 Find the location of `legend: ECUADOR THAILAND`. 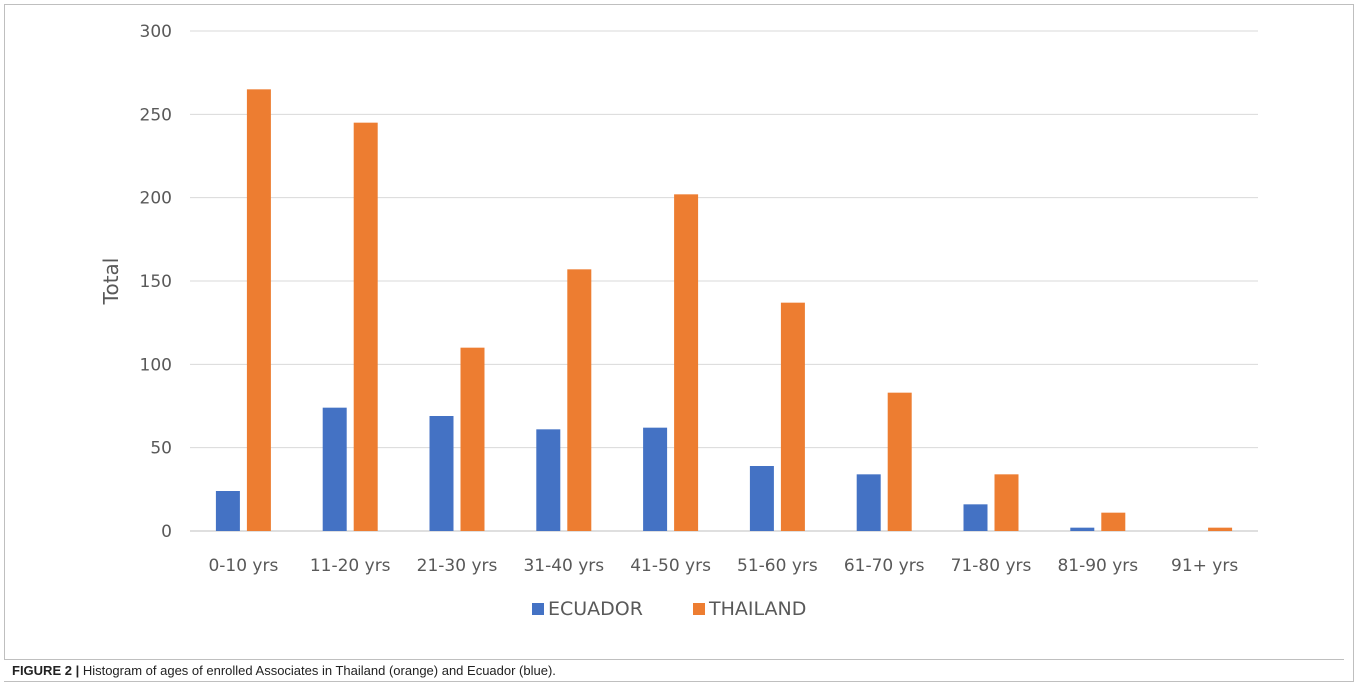

legend: ECUADOR THAILAND is located at coordinates (669, 609).